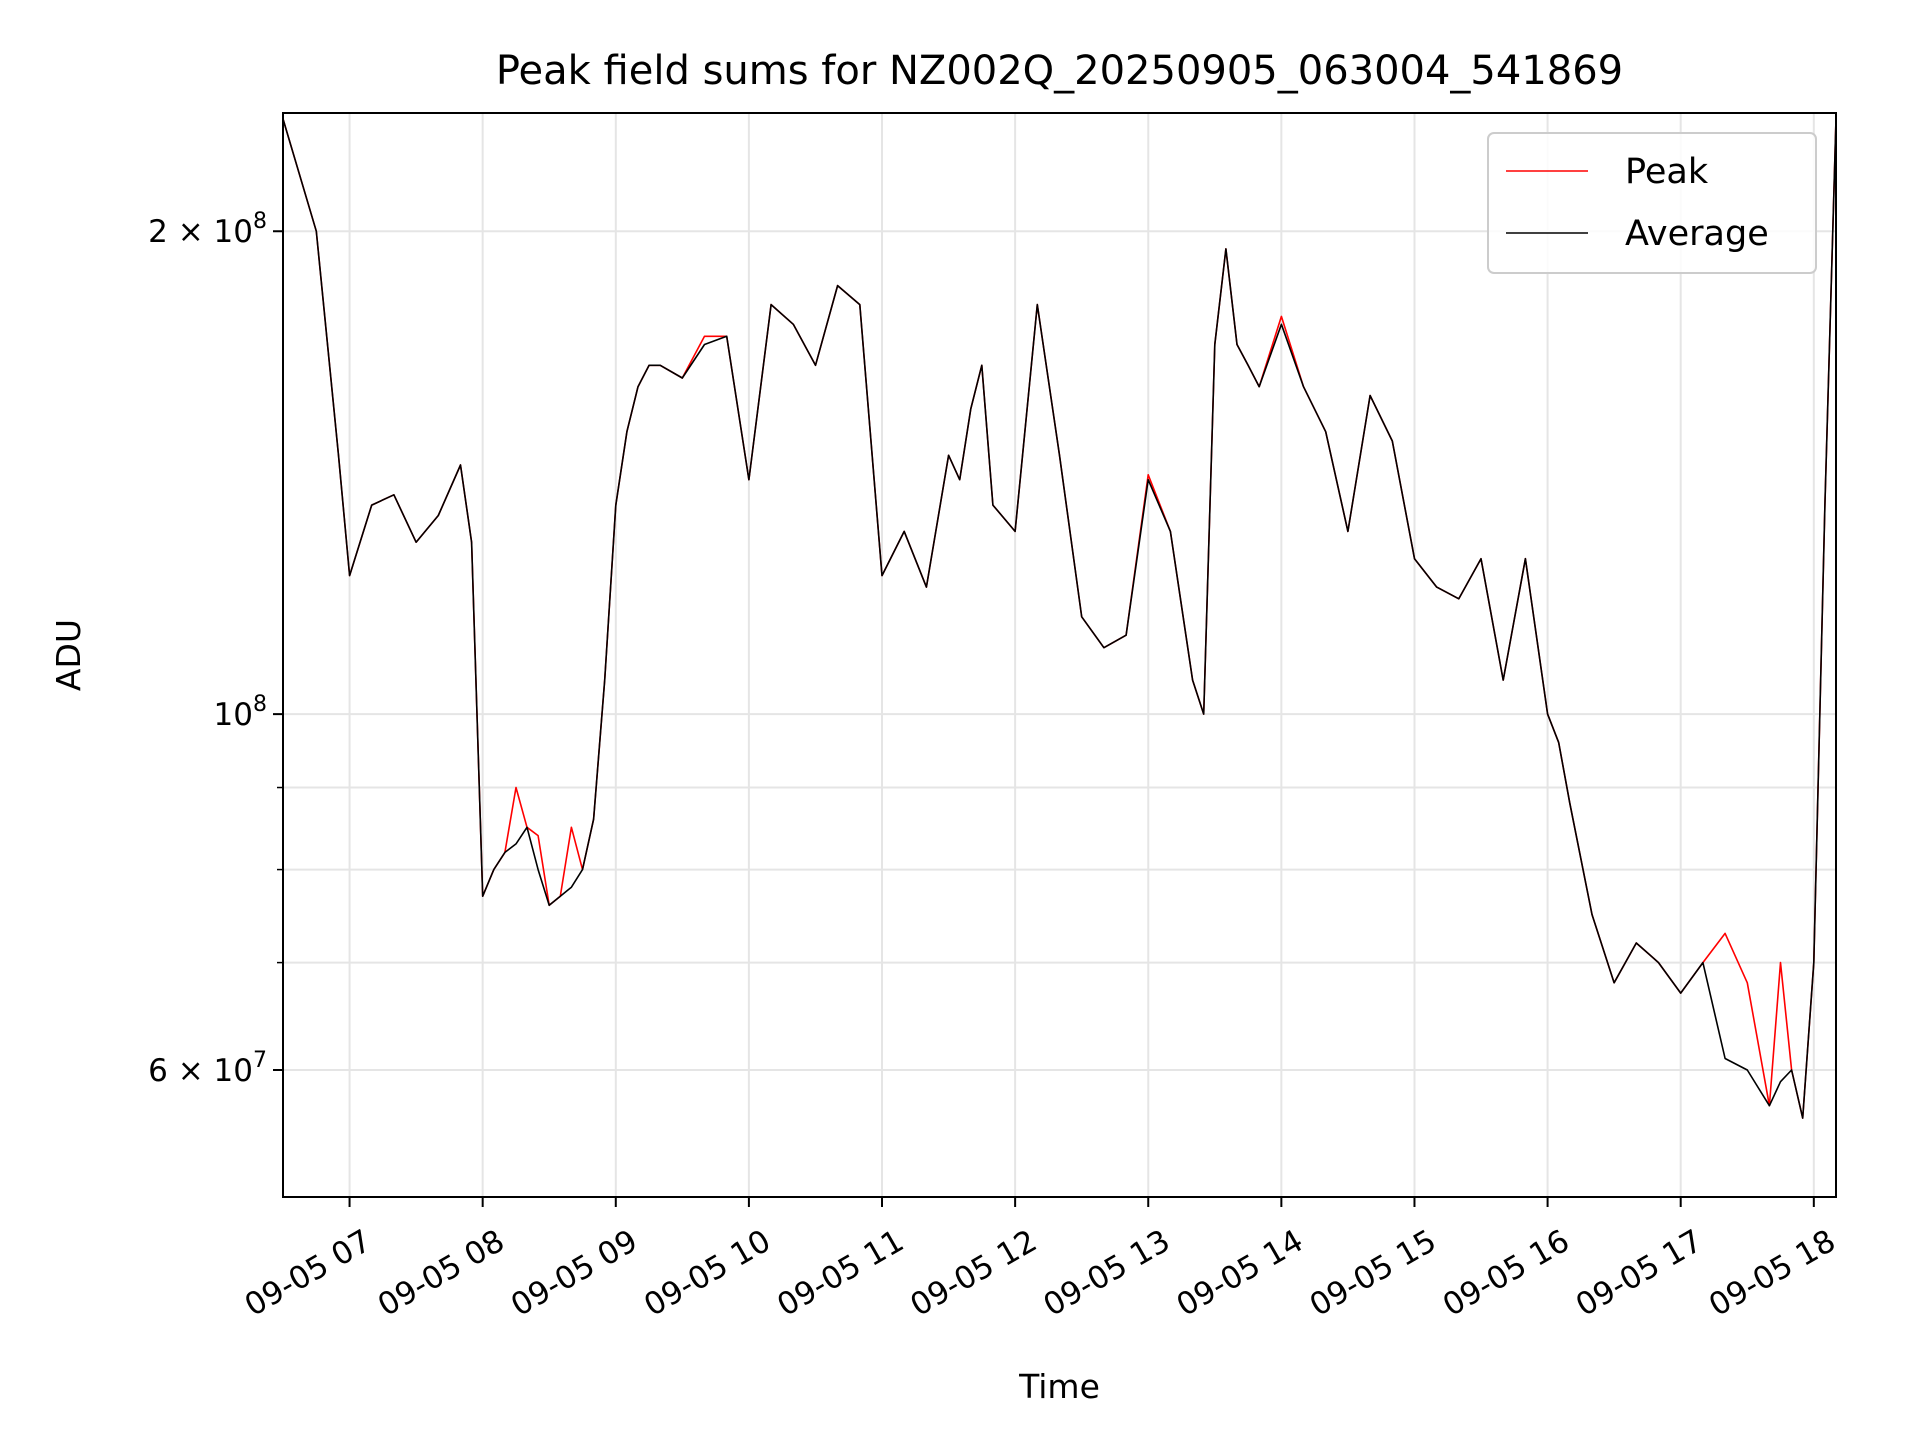  What do you see at coordinates (1697, 234) in the screenshot?
I see `legend-label-average: Average` at bounding box center [1697, 234].